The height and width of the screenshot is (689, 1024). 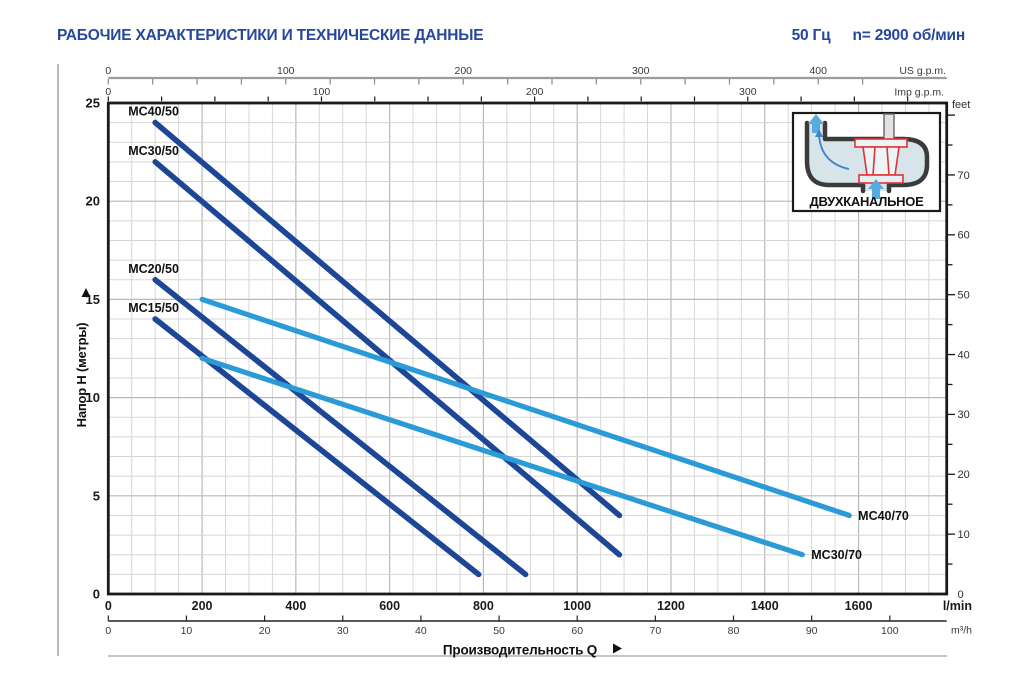 I want to click on curve-label: MC30/70, so click(x=836, y=555).